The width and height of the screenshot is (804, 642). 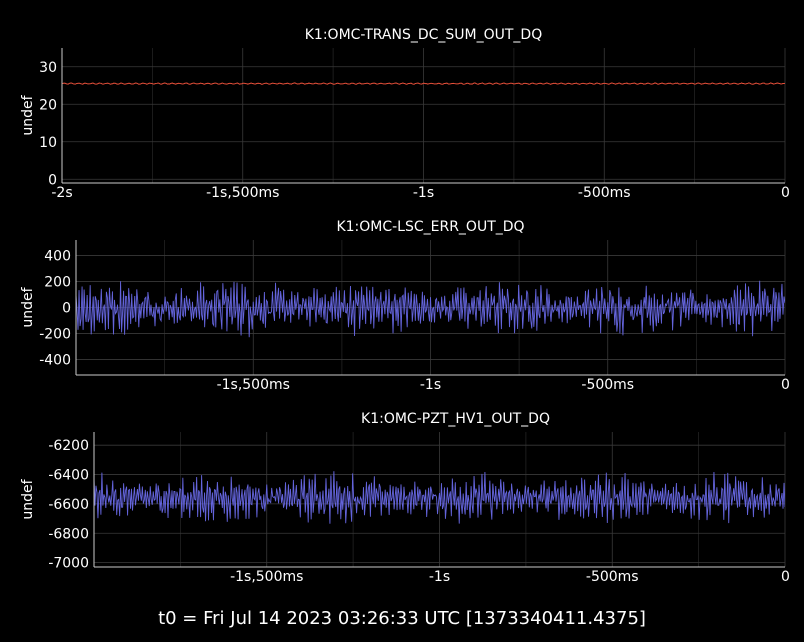 What do you see at coordinates (55, 334) in the screenshot?
I see `y-tick-label: -200` at bounding box center [55, 334].